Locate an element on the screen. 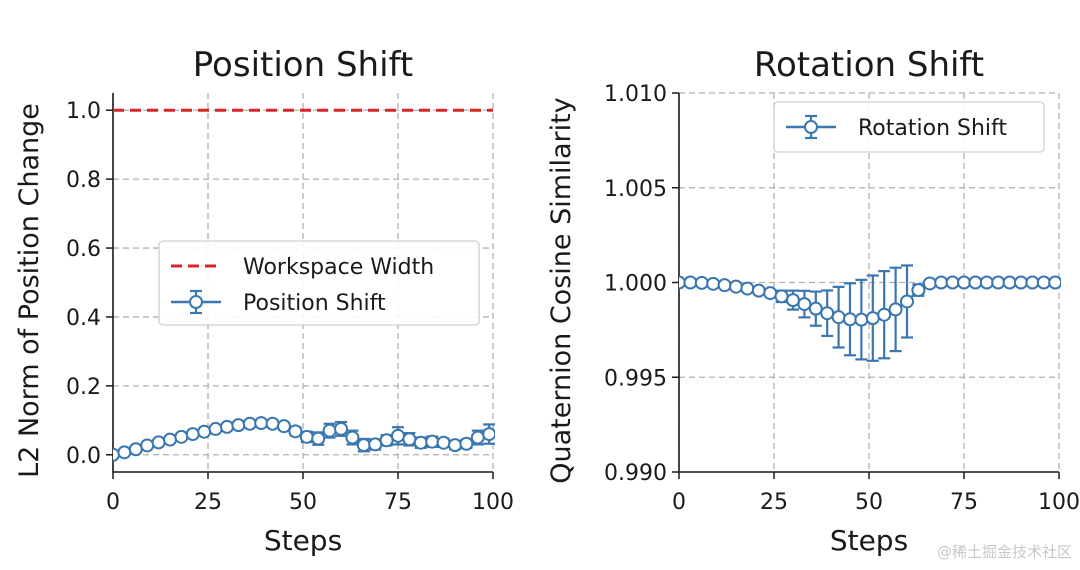  y-tick-label: 1.000 is located at coordinates (635, 284).